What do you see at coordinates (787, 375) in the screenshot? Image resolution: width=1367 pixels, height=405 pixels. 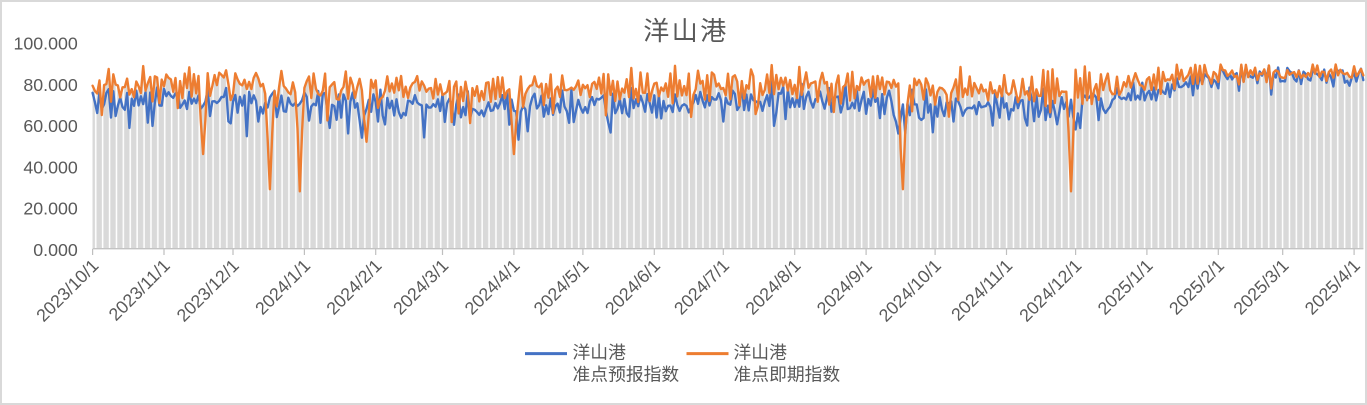 I see `svg-text: 准点即期指数` at bounding box center [787, 375].